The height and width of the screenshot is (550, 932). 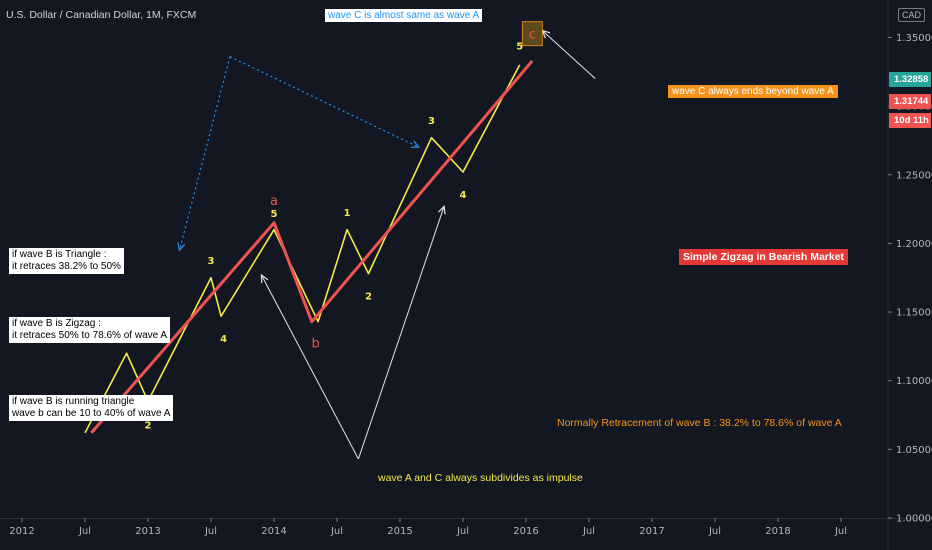 What do you see at coordinates (273, 531) in the screenshot?
I see `x-tick-label: 2014` at bounding box center [273, 531].